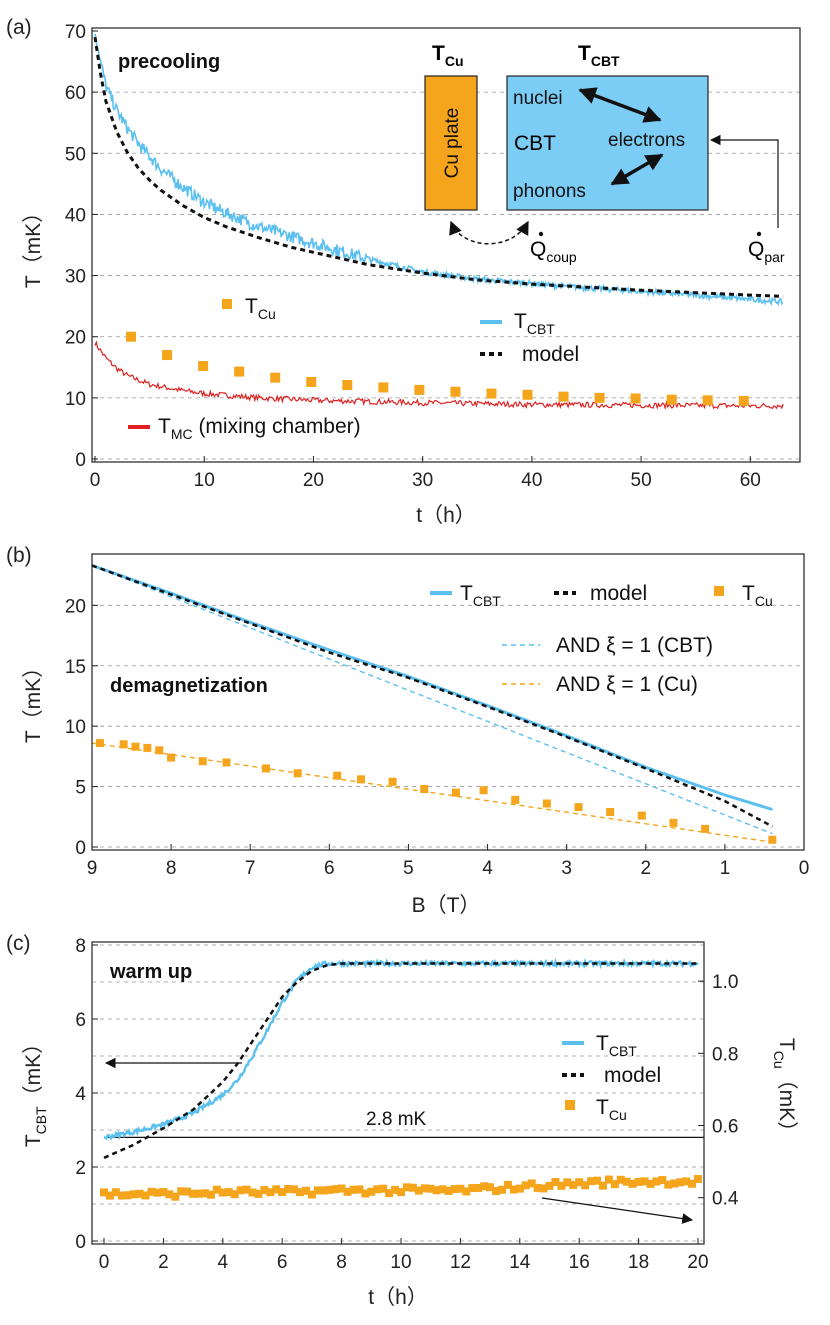  I want to click on cbt-label: CBT, so click(535, 143).